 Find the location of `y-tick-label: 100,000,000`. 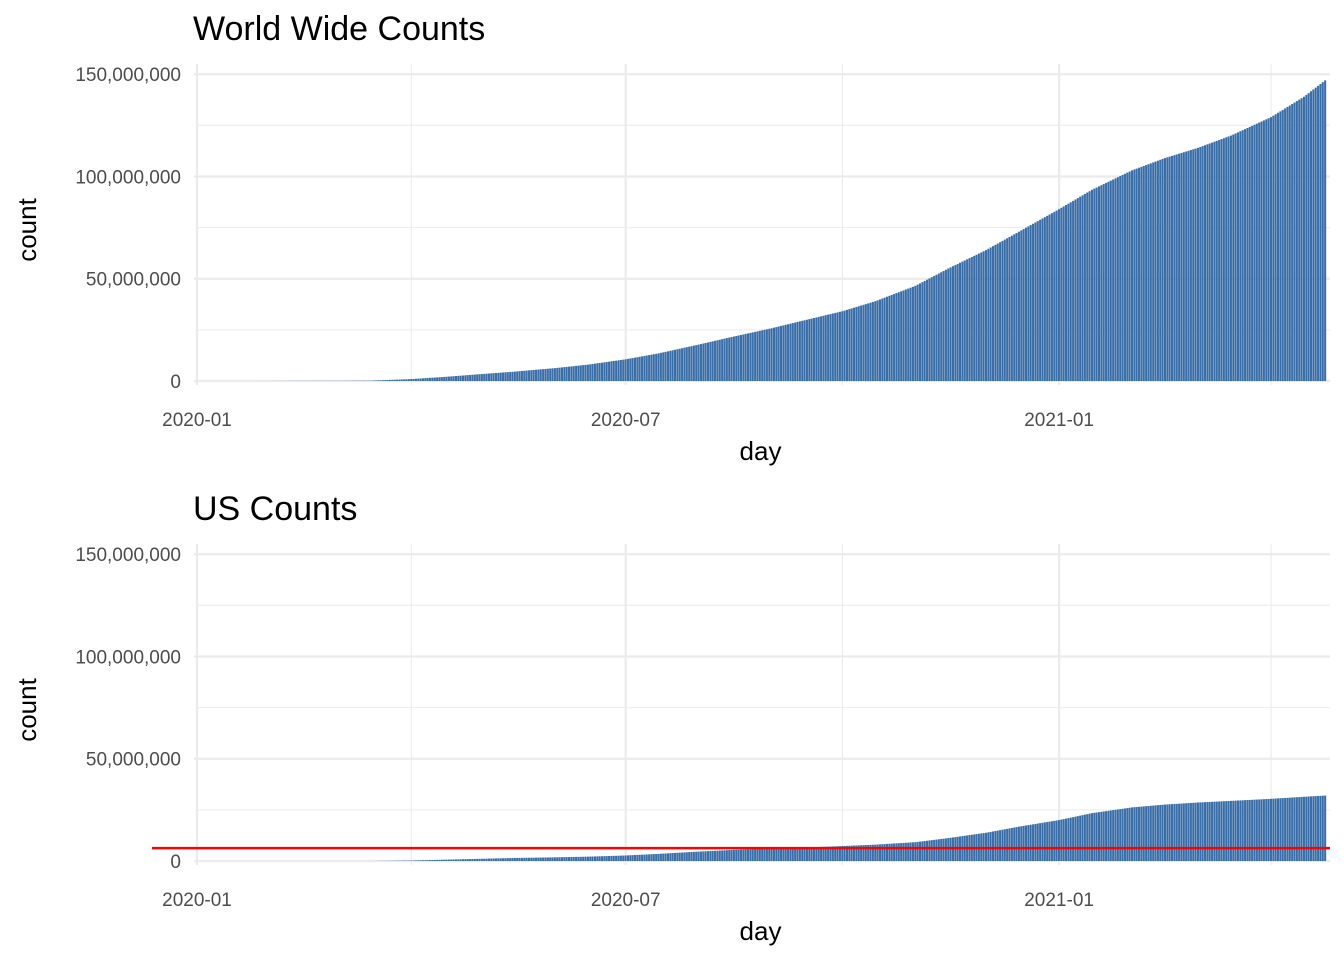

y-tick-label: 100,000,000 is located at coordinates (128, 177).